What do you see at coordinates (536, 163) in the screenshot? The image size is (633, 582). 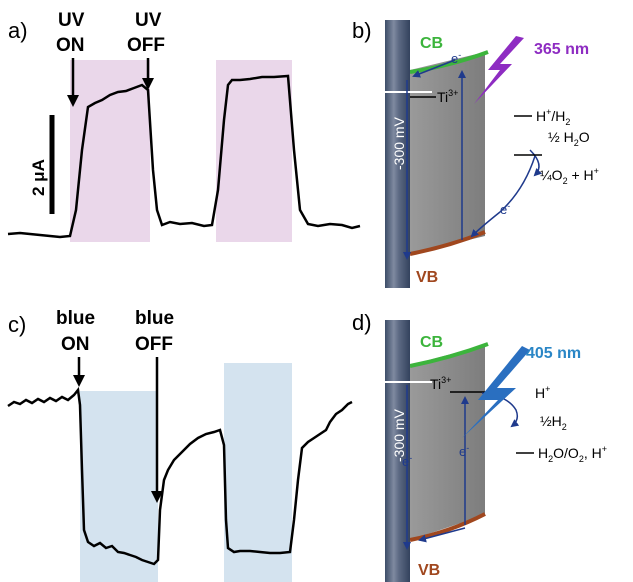 I see `hole-transfer-curve-b` at bounding box center [536, 163].